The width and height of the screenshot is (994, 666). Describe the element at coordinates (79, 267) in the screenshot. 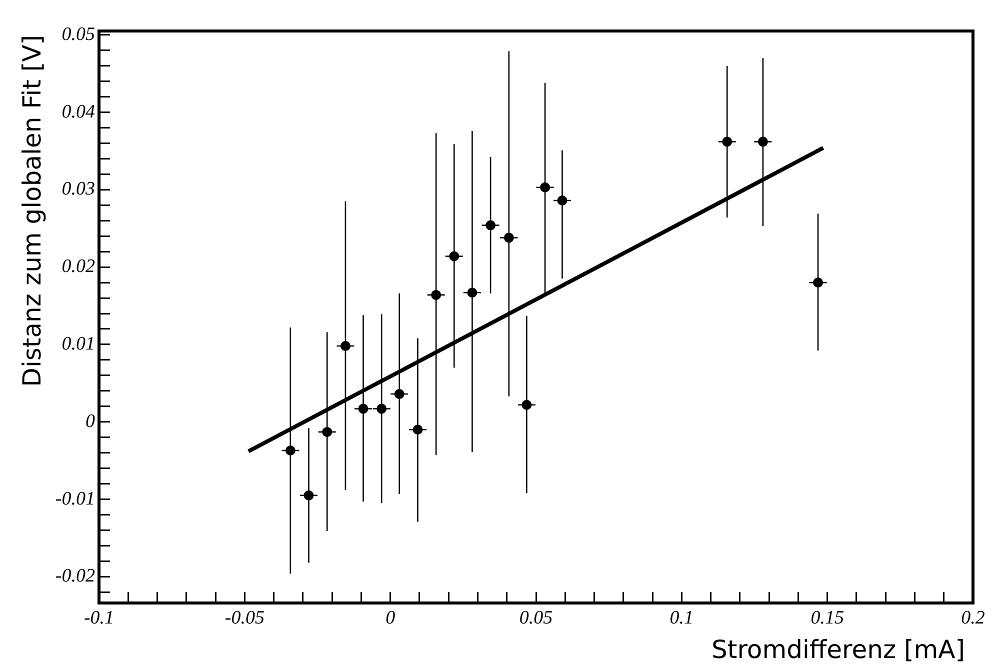

I see `y-tick-label: 0.02` at that location.